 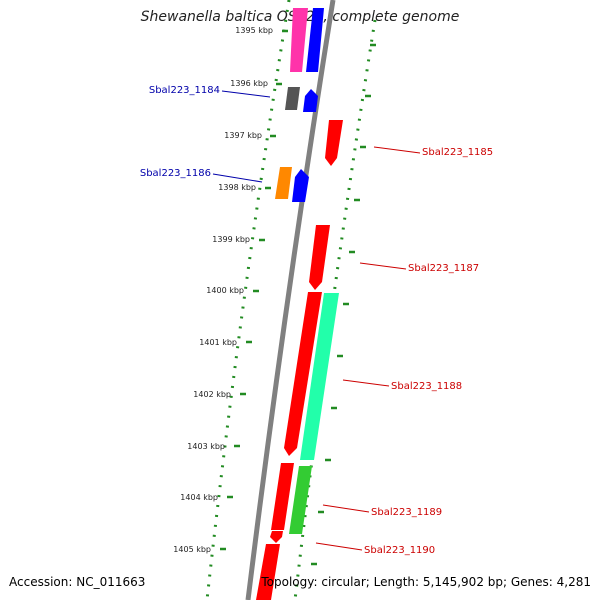 I want to click on ruler-label-1395: 1395 kbp, so click(x=254, y=30).